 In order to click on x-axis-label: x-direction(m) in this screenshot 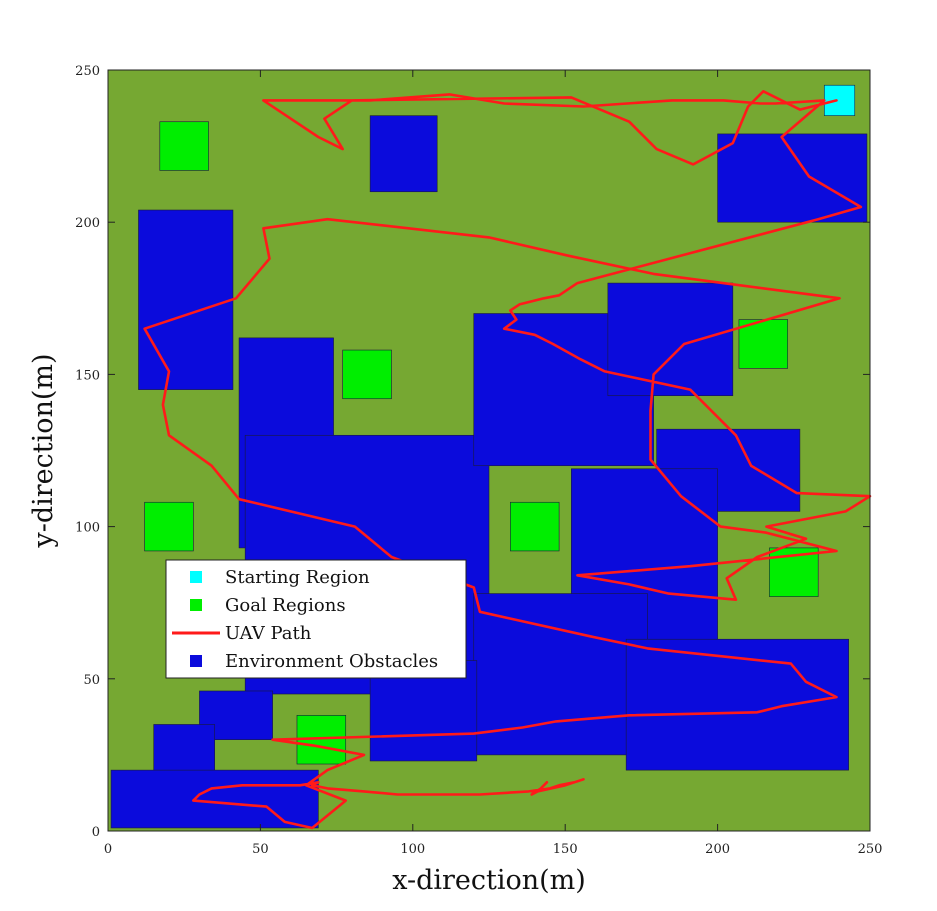, I will do `click(489, 880)`.